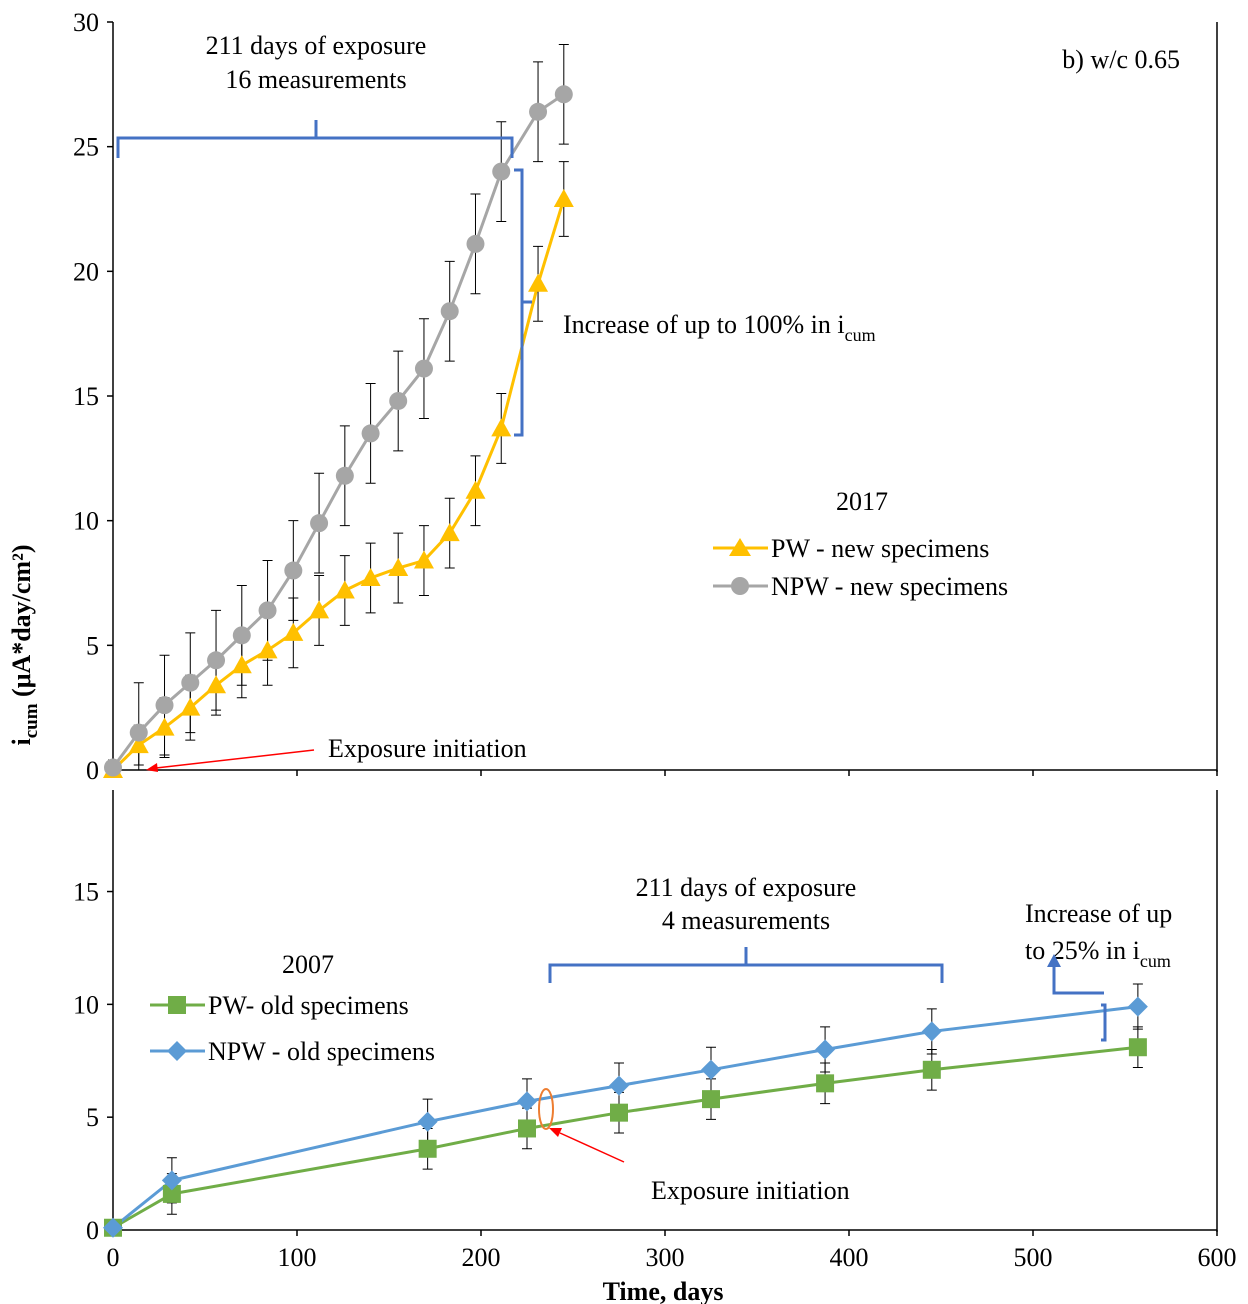 This screenshot has height=1304, width=1248. I want to click on top-measurements-label: 16 measurements, so click(315, 79).